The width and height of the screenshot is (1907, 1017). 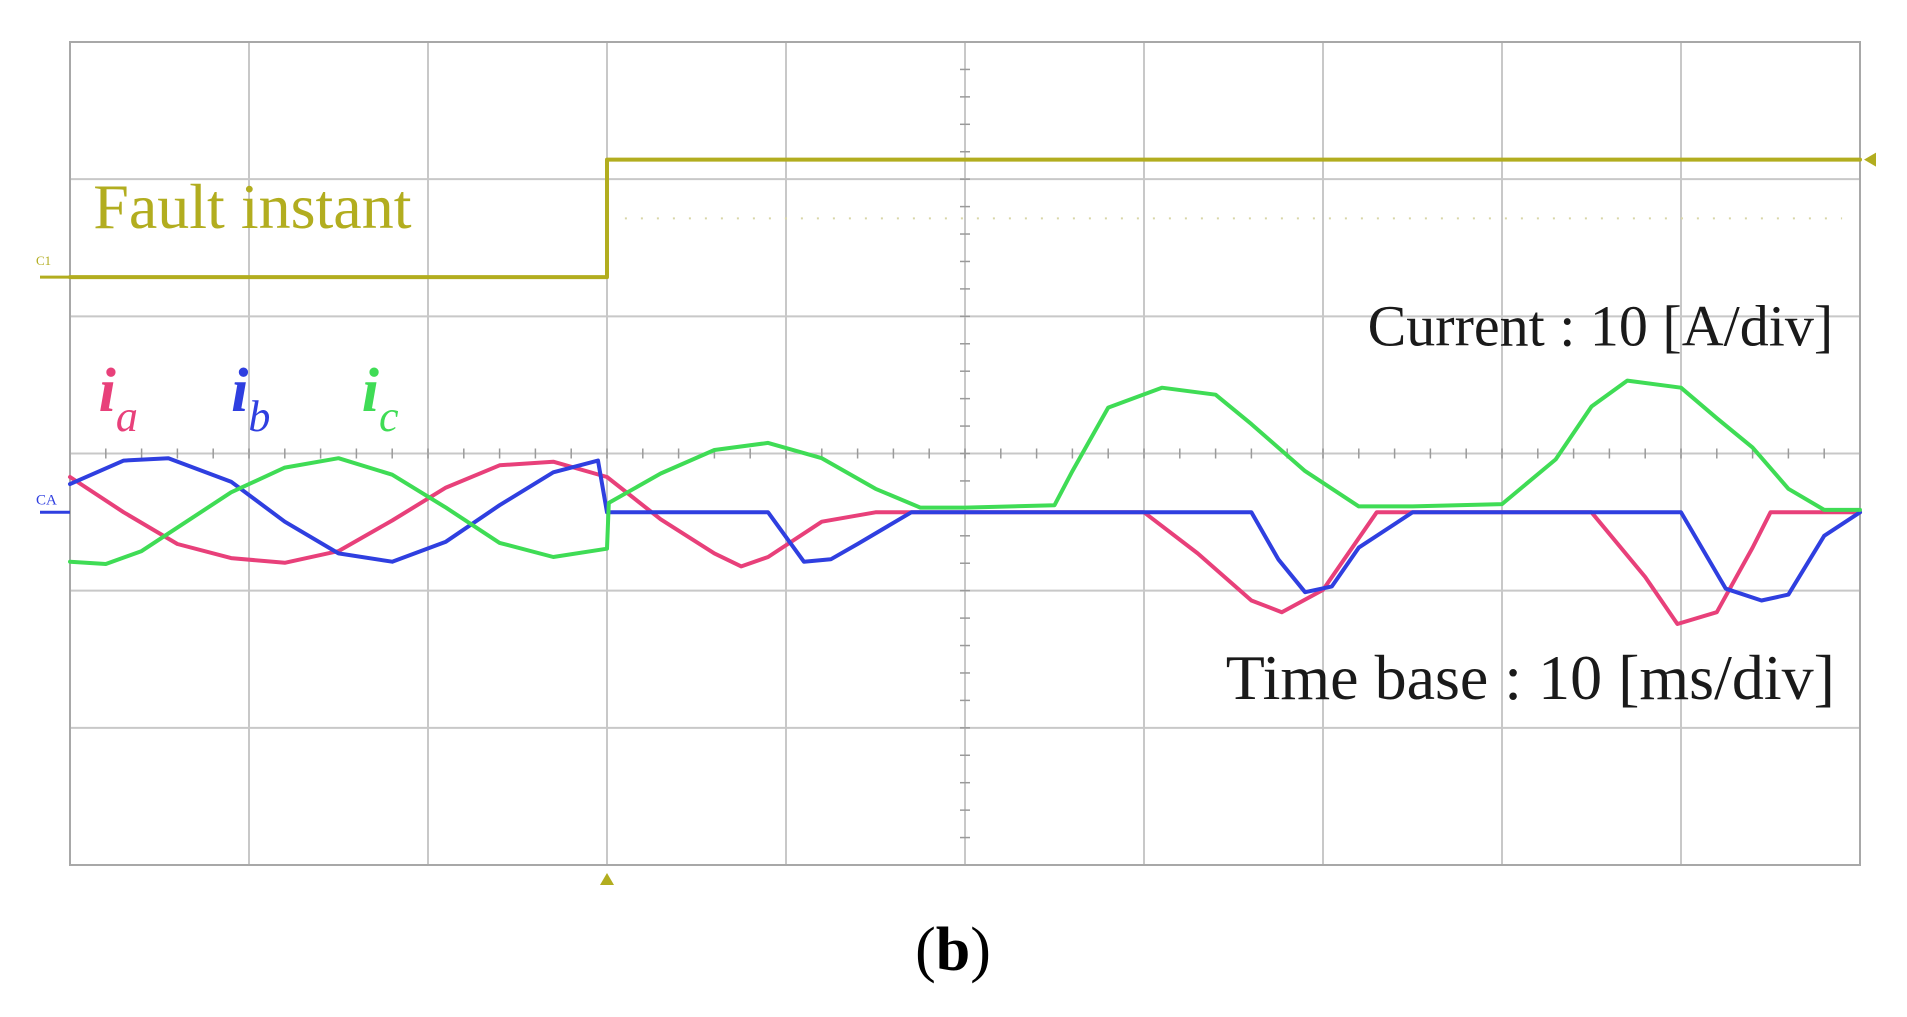 What do you see at coordinates (980, 950) in the screenshot?
I see `caption-close-paren: )` at bounding box center [980, 950].